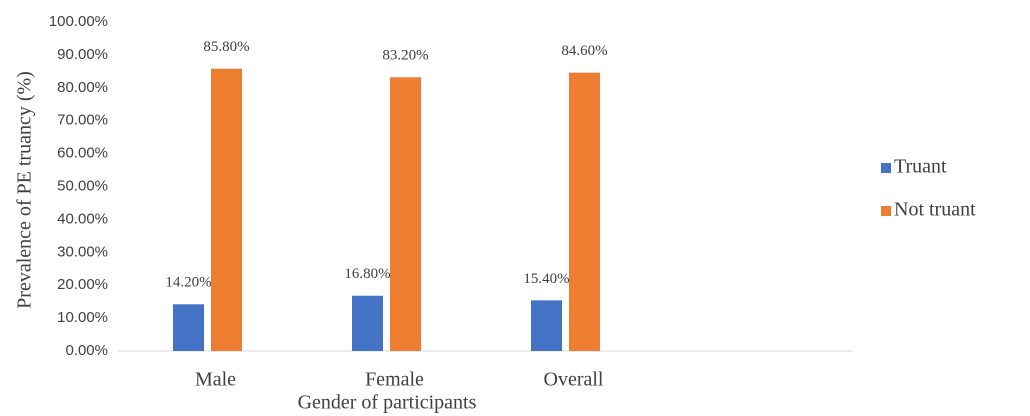 This screenshot has height=416, width=1030. I want to click on value-label: 16.80%, so click(367, 274).